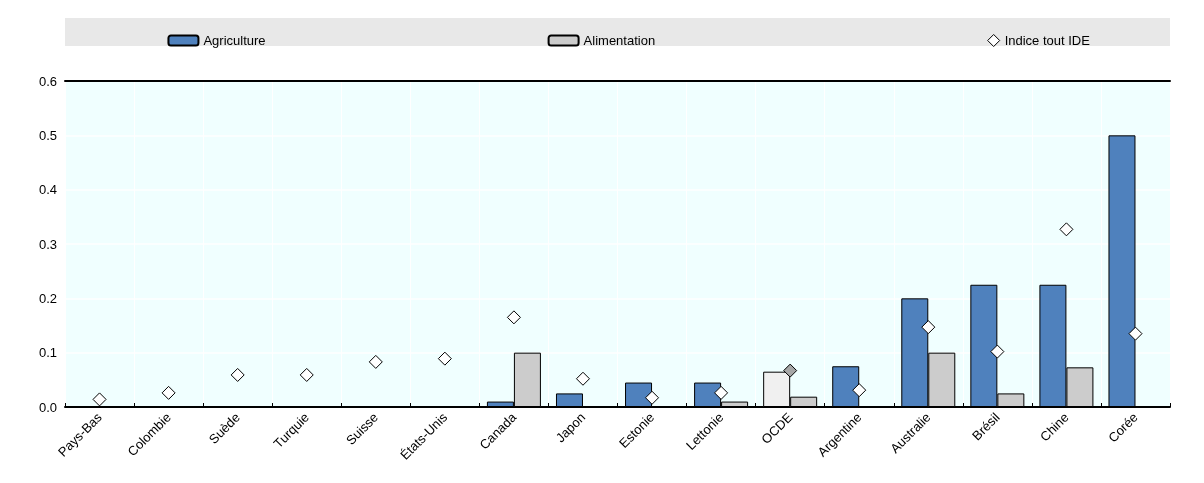  What do you see at coordinates (1047, 40) in the screenshot?
I see `legend-label: Indice tout IDE` at bounding box center [1047, 40].